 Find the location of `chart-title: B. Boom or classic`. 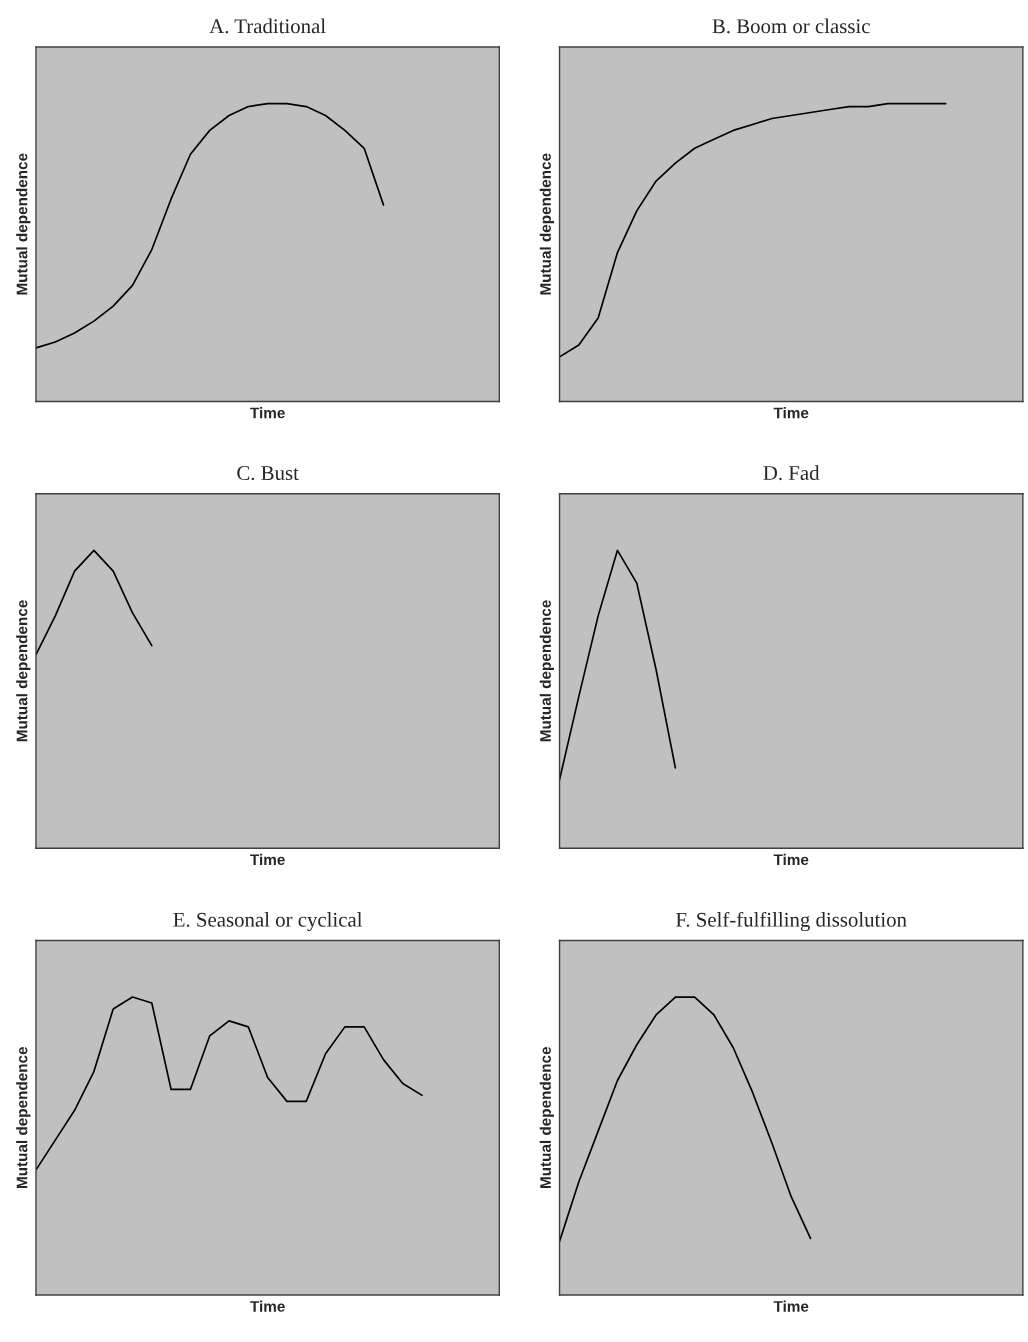

chart-title: B. Boom or classic is located at coordinates (791, 26).